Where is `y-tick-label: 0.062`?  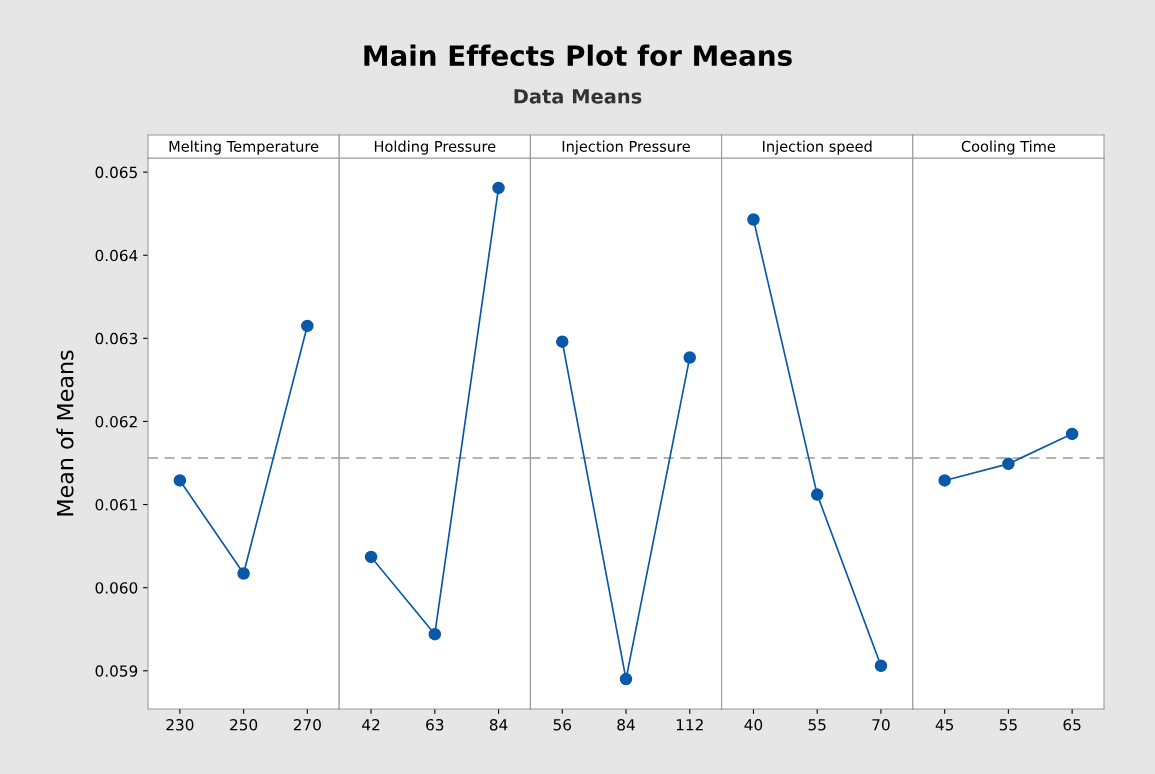
y-tick-label: 0.062 is located at coordinates (116, 421).